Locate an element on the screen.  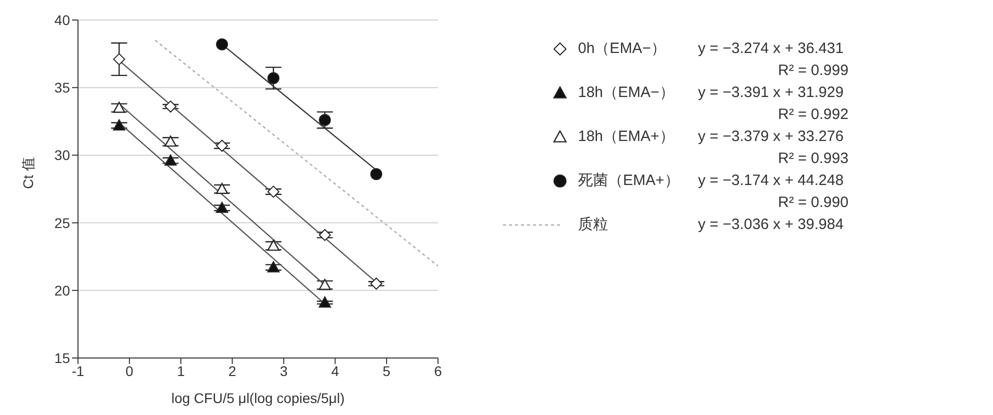
x-tick-label: 1 is located at coordinates (180, 370).